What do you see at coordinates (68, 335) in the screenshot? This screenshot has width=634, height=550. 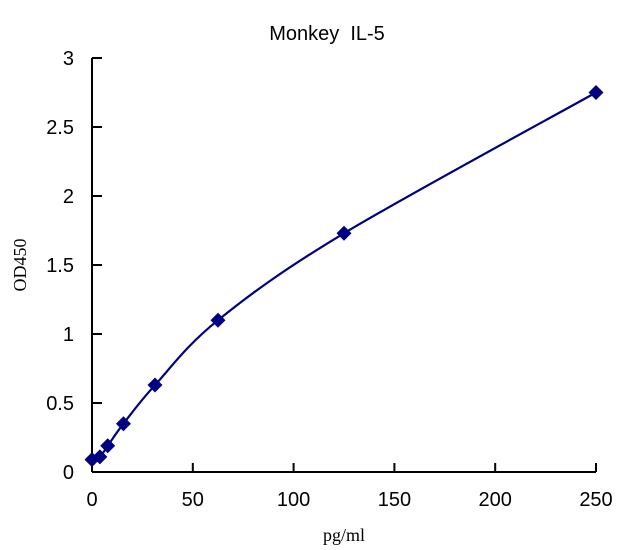 I see `y-tick-label: 1` at bounding box center [68, 335].